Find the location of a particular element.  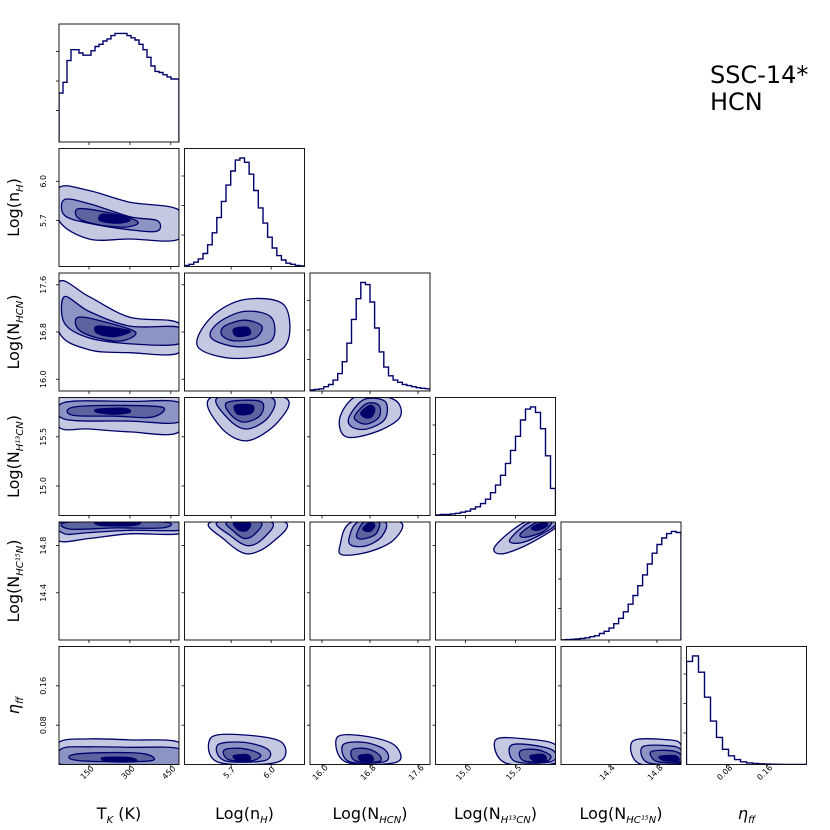

panel-nhcn-vs-nh is located at coordinates (243, 333).